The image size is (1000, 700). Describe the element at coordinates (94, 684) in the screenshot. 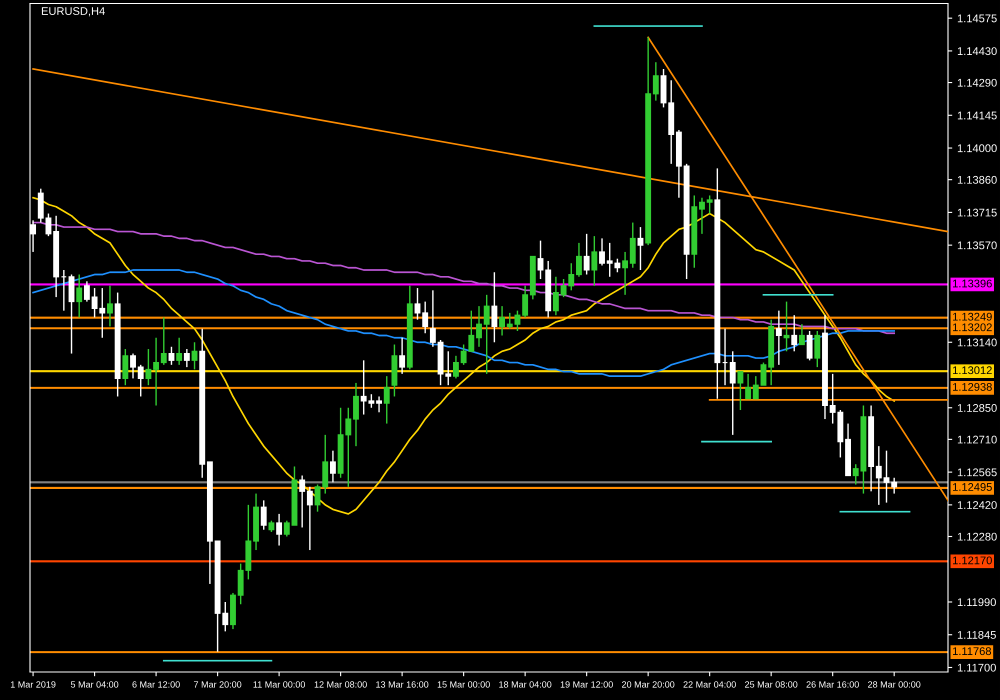

I see `x-tick-label: 5 Mar 04:00` at that location.